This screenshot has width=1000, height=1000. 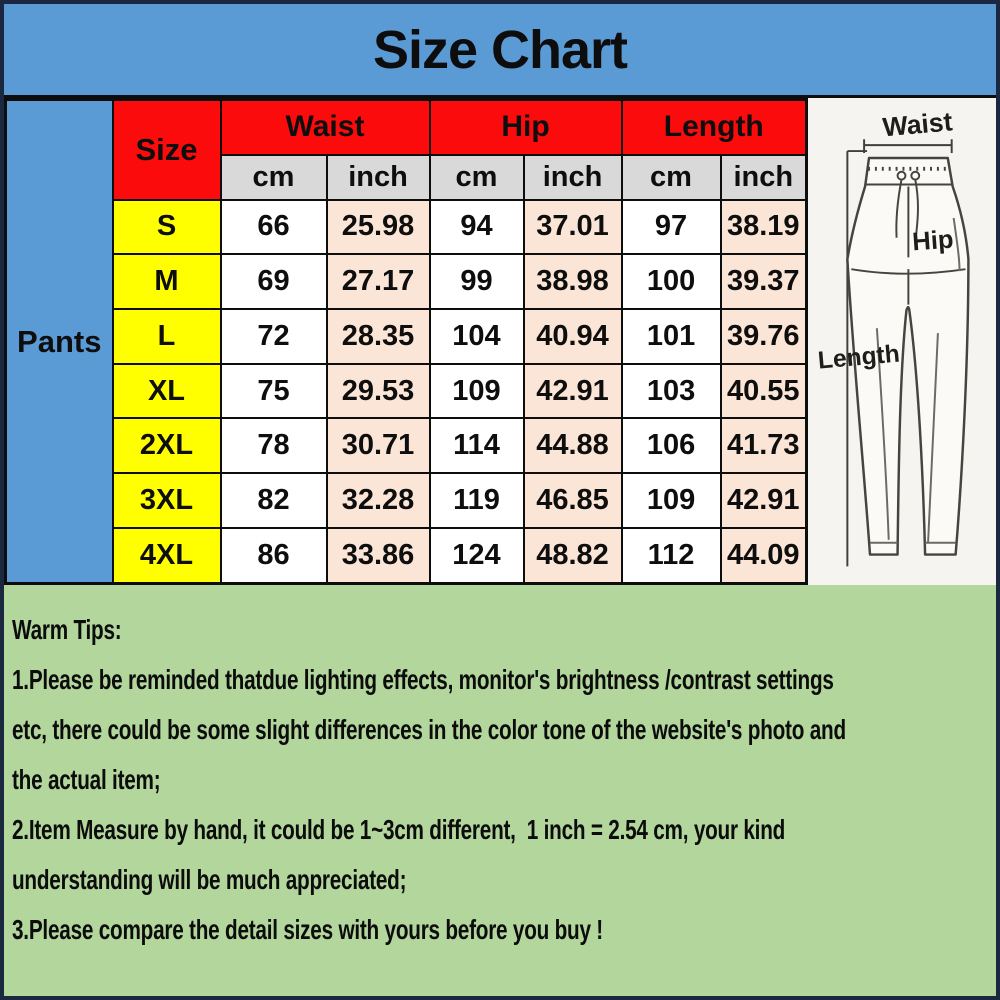 What do you see at coordinates (572, 500) in the screenshot?
I see `hip-inch-cell: 46.85` at bounding box center [572, 500].